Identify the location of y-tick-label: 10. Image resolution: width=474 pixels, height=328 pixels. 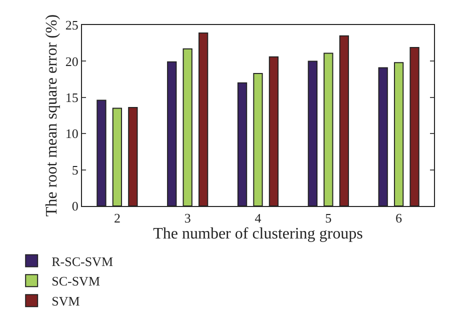
(71, 134).